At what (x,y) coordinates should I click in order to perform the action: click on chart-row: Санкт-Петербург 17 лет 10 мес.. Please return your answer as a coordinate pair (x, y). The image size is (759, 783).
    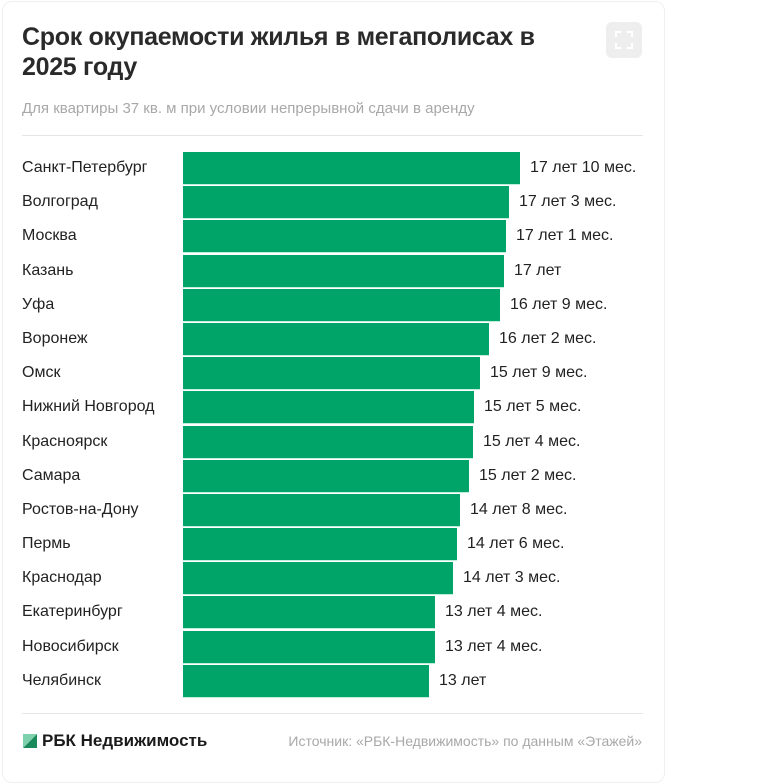
    Looking at the image, I should click on (342, 169).